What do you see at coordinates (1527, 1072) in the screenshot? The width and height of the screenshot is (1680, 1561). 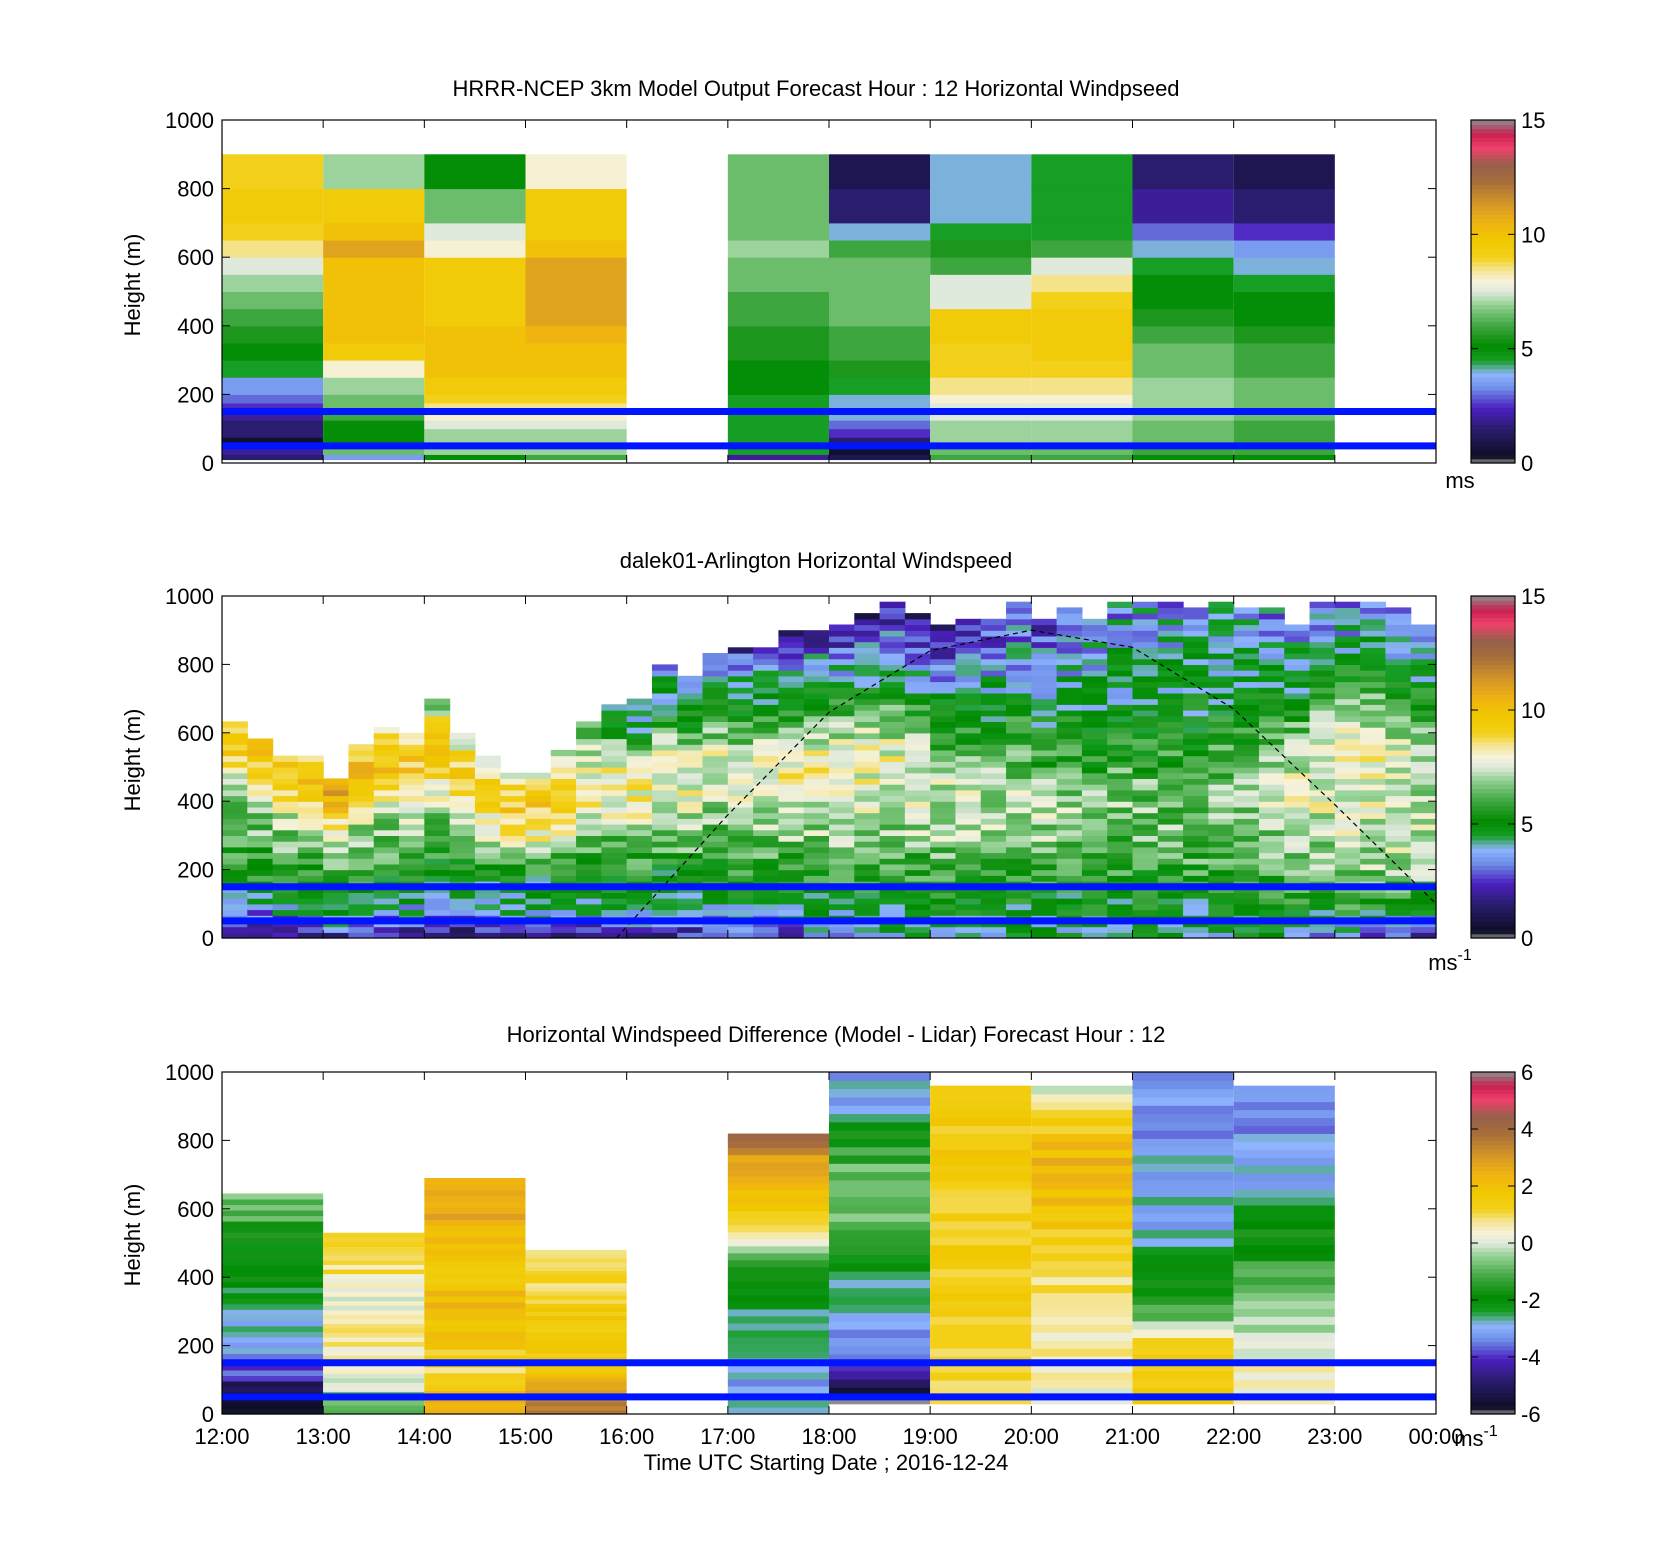 I see `colorbar-tick-label: 6` at bounding box center [1527, 1072].